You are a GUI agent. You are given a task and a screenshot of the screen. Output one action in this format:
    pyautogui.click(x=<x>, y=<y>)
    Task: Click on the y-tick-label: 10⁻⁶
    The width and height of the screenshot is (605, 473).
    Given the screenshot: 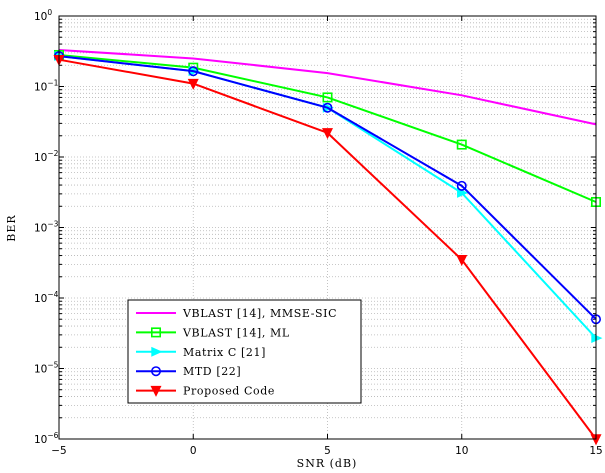 What is the action you would take?
    pyautogui.click(x=46, y=438)
    